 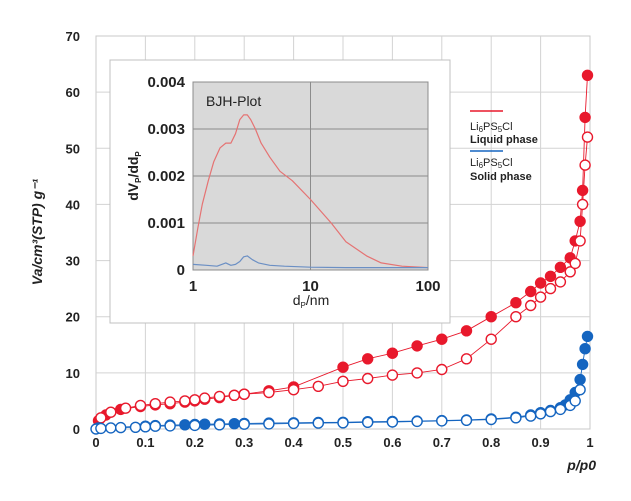 I want to click on inset-series-0-line, so click(x=310, y=191).